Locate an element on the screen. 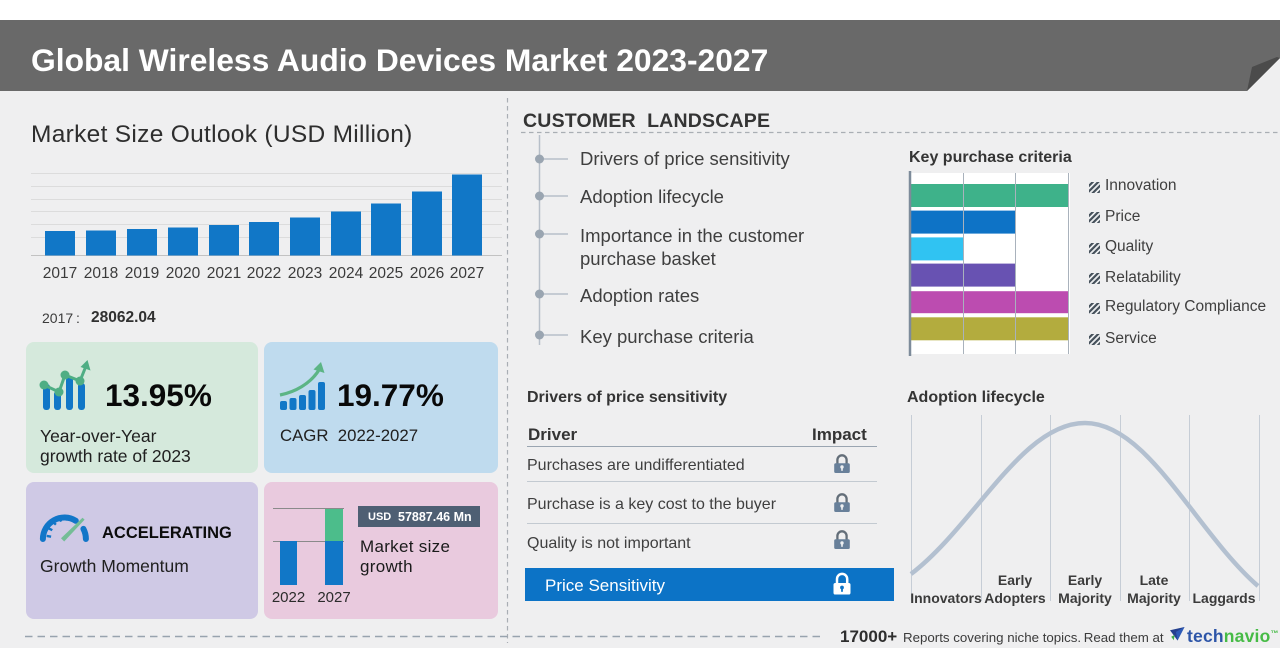 The image size is (1280, 670). svg-text: 2023 is located at coordinates (305, 273).